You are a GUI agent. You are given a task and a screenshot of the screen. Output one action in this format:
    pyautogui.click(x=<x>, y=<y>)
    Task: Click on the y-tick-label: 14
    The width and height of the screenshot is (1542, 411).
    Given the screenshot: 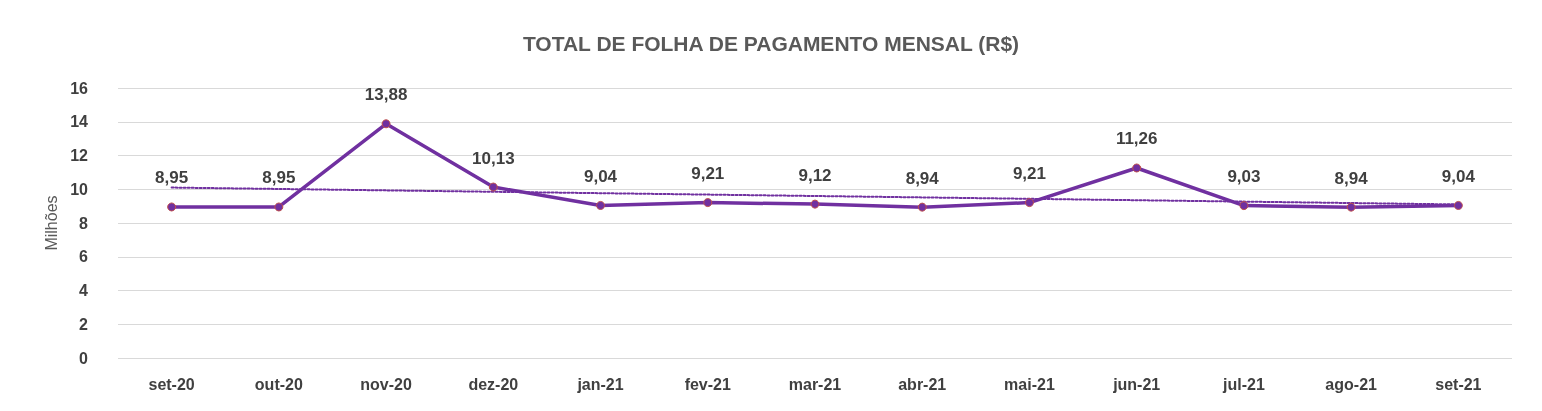 What is the action you would take?
    pyautogui.click(x=79, y=122)
    